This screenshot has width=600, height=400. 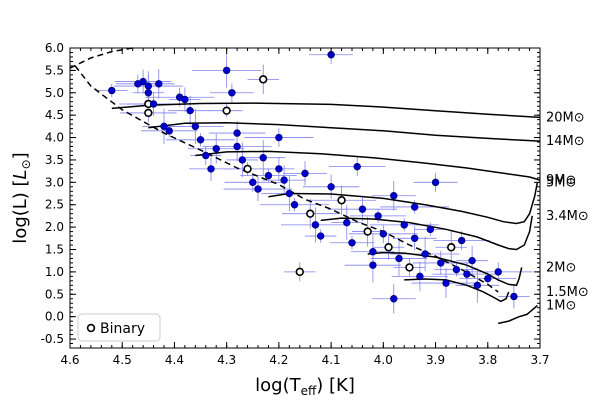 What do you see at coordinates (69, 360) in the screenshot?
I see `x-tick-label: 4.6` at bounding box center [69, 360].